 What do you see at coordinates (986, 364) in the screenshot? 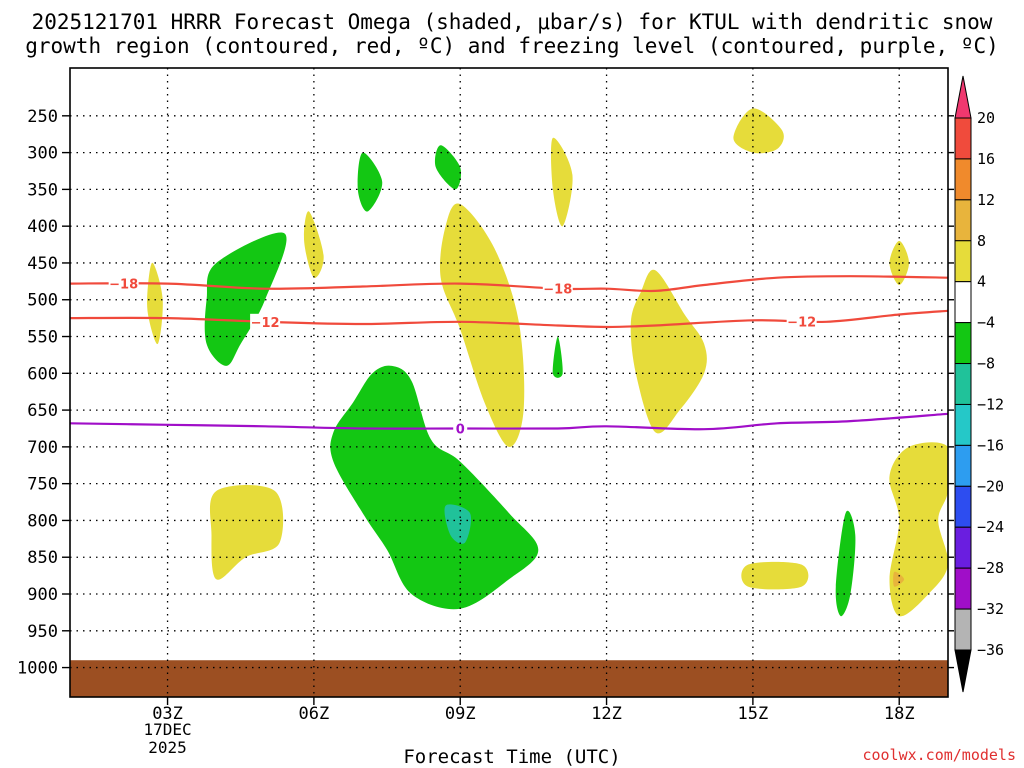
I see `colorbar-label-6: −8` at bounding box center [986, 364].